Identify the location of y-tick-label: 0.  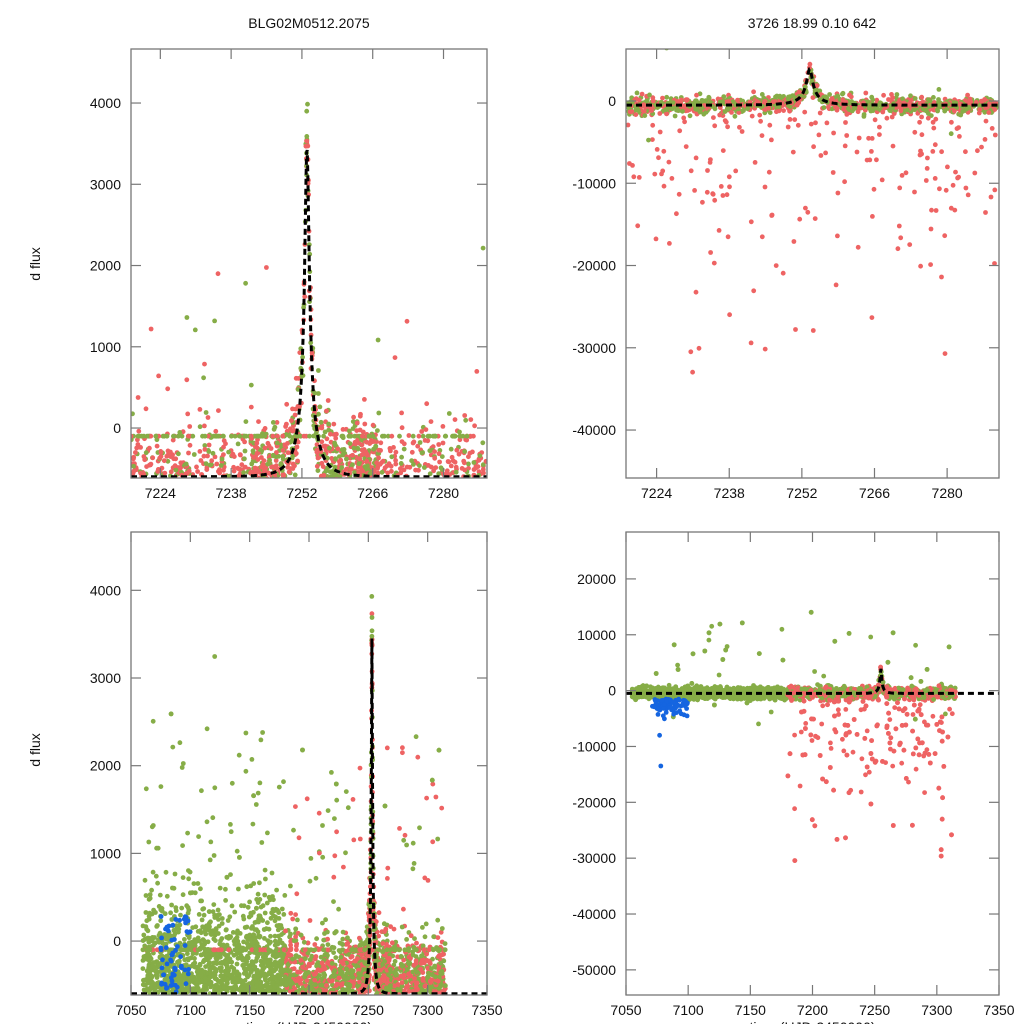
(612, 101).